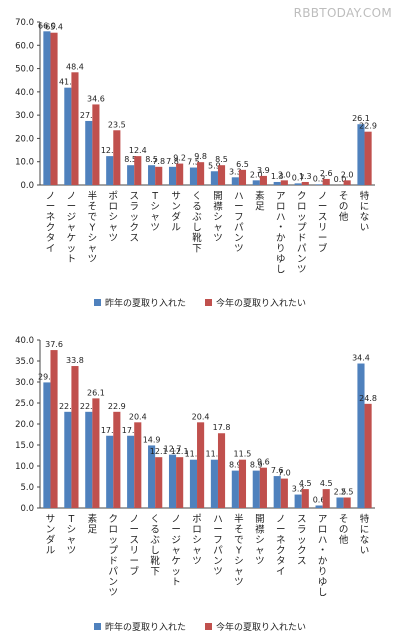 The height and width of the screenshot is (640, 400). What do you see at coordinates (298, 177) in the screenshot?
I see `data-label: 0.7` at bounding box center [298, 177].